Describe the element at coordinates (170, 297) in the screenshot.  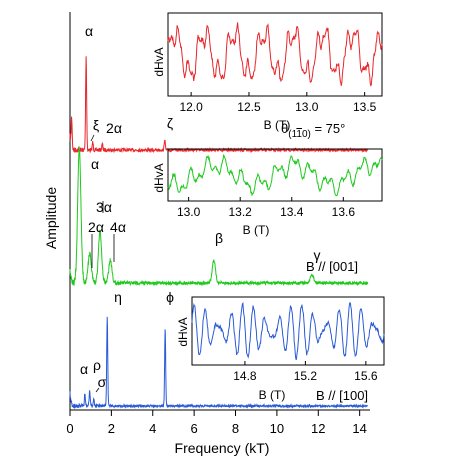
I see `peak-label-blue-phi: ϕ` at that location.